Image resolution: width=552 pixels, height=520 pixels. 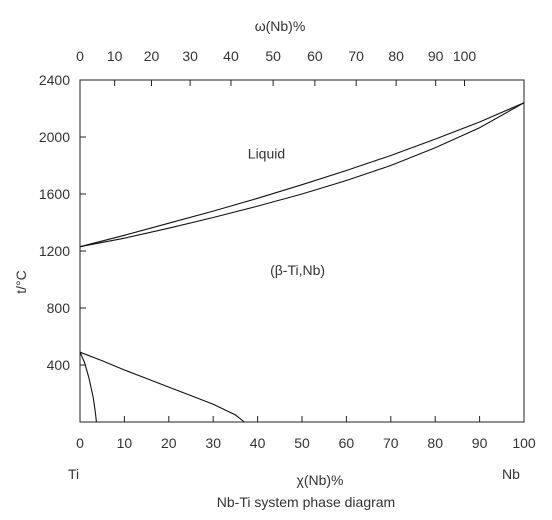 I want to click on x-tick-label: 40, so click(x=258, y=443).